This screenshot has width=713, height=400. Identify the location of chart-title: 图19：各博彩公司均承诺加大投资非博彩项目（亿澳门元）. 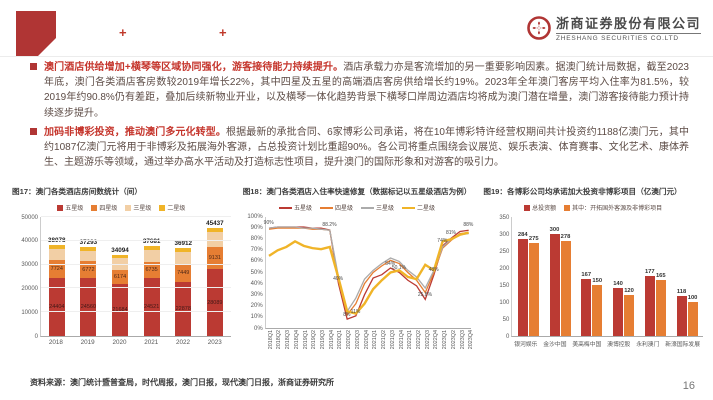
(582, 191).